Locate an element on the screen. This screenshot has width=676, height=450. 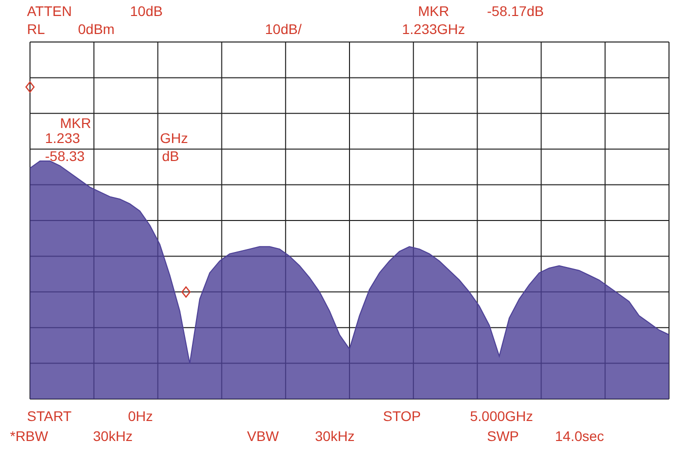
text: SWP is located at coordinates (503, 436).